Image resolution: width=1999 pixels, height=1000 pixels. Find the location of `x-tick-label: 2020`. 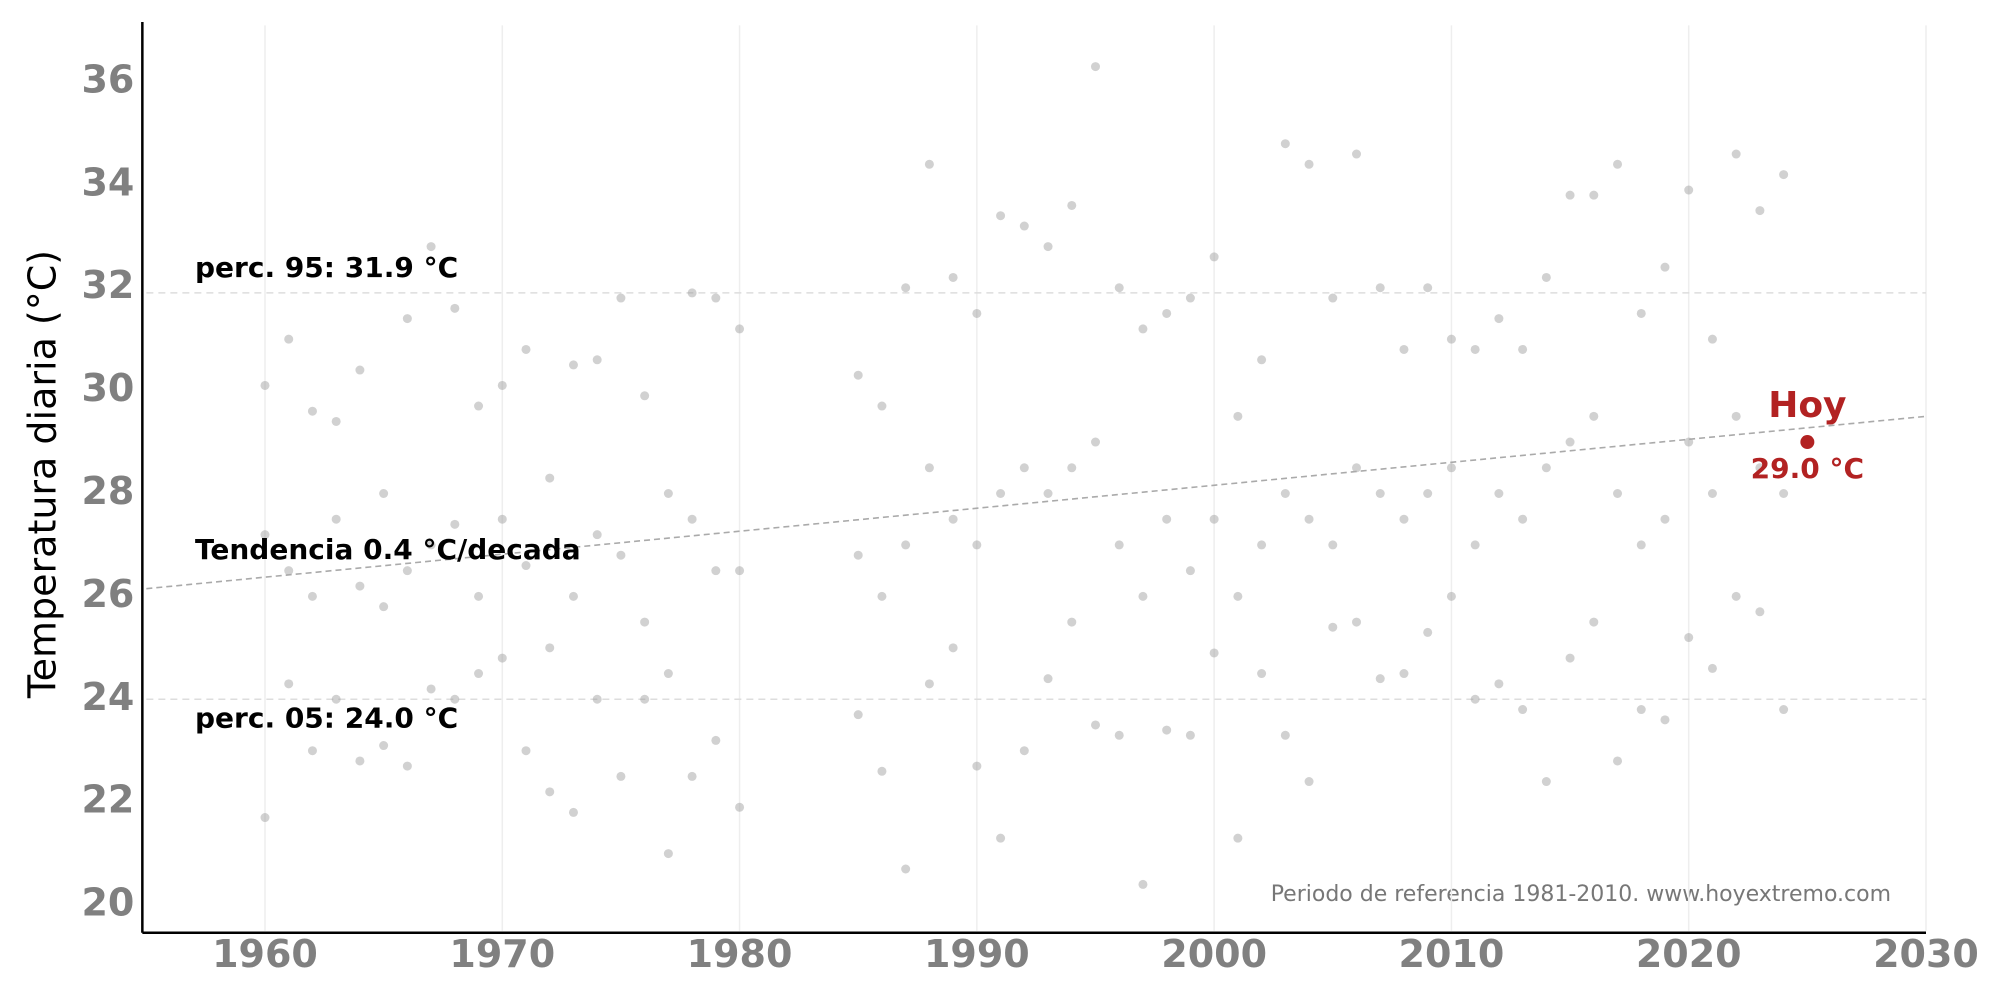

x-tick-label: 2020 is located at coordinates (1689, 954).